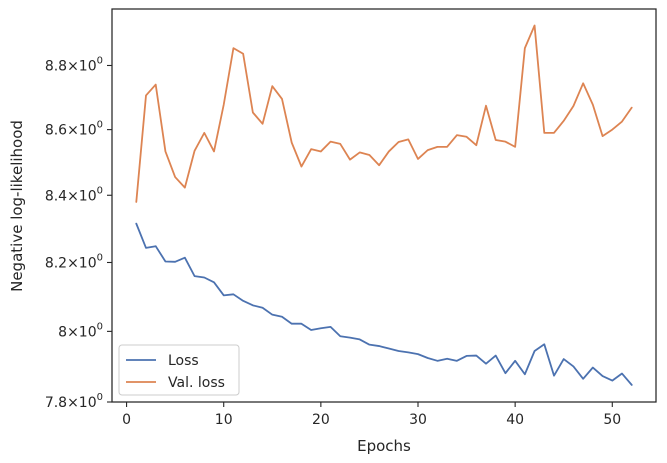 This screenshot has height=463, width=667. What do you see at coordinates (78, 233) in the screenshot?
I see `y-axis: 7.8×100 8×100 8.2×100 8.4×100 8.6×100 8.8×100` at bounding box center [78, 233].